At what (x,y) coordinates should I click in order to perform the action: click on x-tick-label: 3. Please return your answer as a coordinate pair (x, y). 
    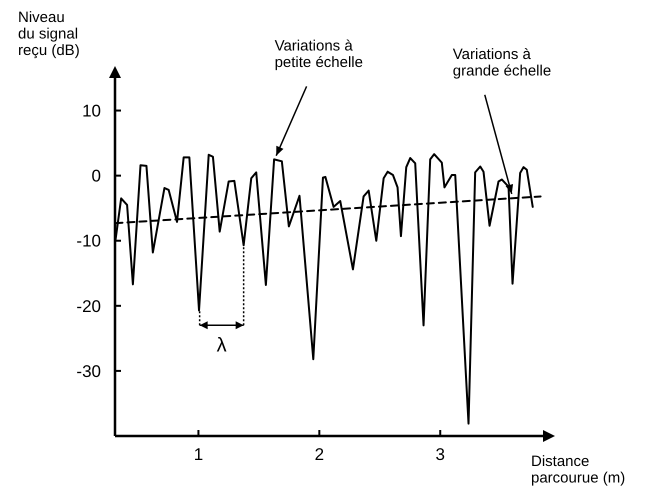
    Looking at the image, I should click on (440, 454).